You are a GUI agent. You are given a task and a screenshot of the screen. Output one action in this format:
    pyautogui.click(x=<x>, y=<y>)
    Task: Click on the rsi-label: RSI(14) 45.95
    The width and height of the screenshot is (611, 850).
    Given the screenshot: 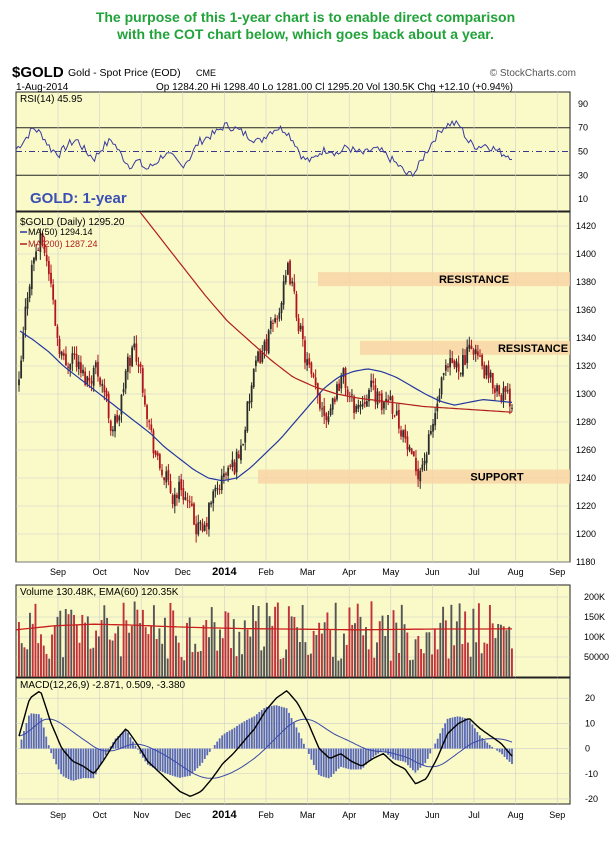 What is the action you would take?
    pyautogui.click(x=51, y=99)
    